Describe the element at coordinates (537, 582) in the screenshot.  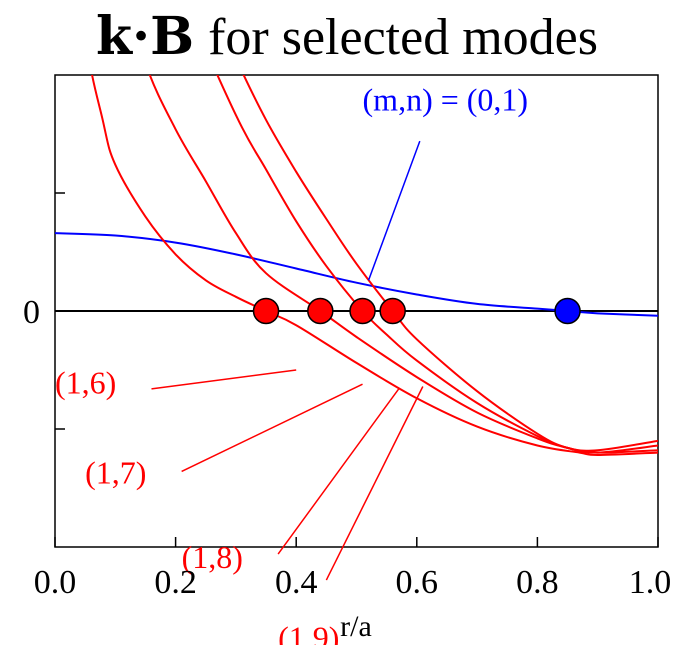
I see `x-tick-label: 0.8` at that location.